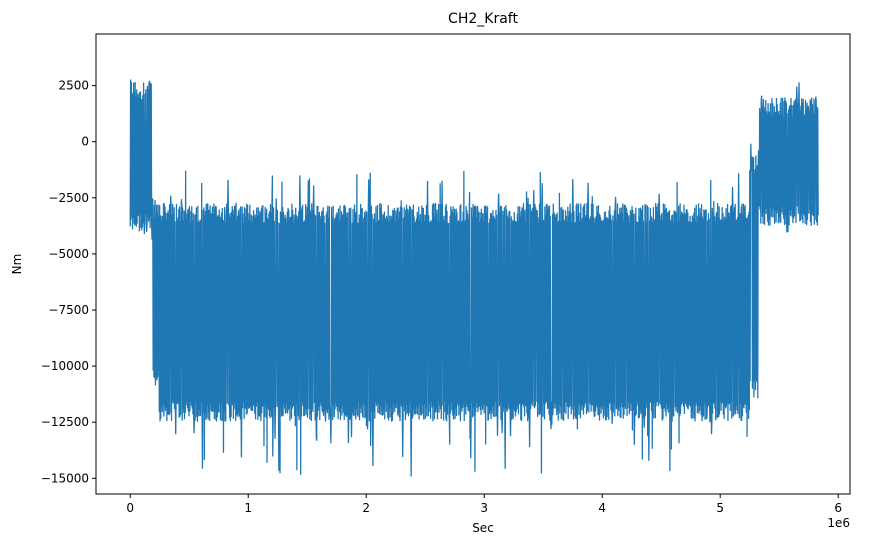  Describe the element at coordinates (68, 198) in the screenshot. I see `y-tick-label: −2500` at that location.